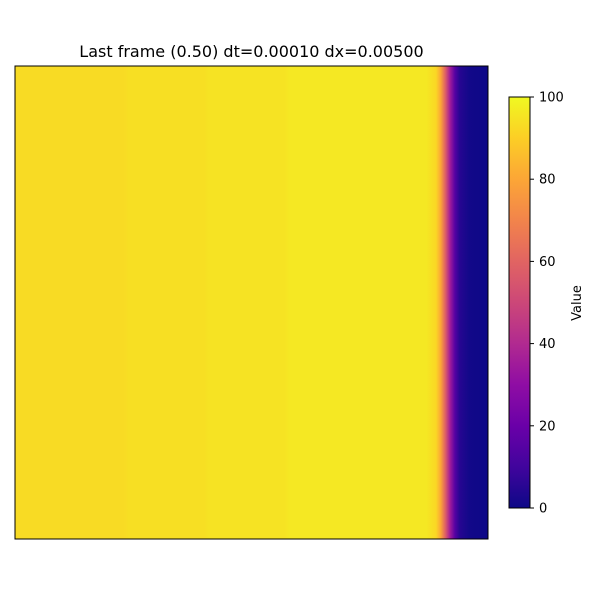  Describe the element at coordinates (251, 51) in the screenshot. I see `chart-title: Last frame (0.50) dt=0.00010 dx=0.00500` at that location.